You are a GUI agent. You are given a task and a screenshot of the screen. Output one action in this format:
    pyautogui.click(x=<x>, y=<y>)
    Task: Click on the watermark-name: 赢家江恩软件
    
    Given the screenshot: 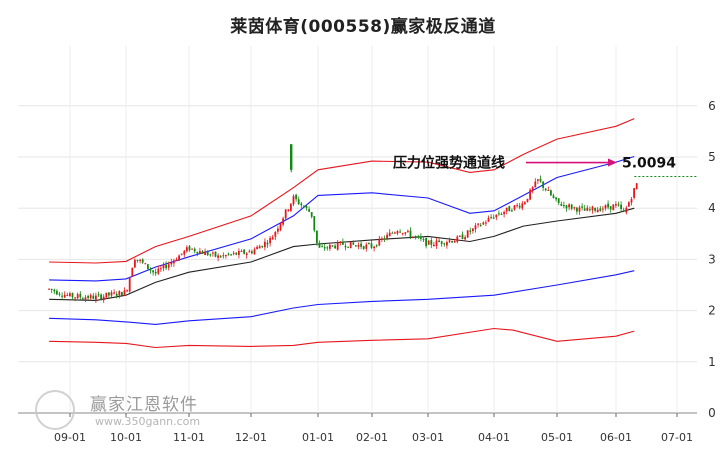 What is the action you would take?
    pyautogui.click(x=144, y=405)
    